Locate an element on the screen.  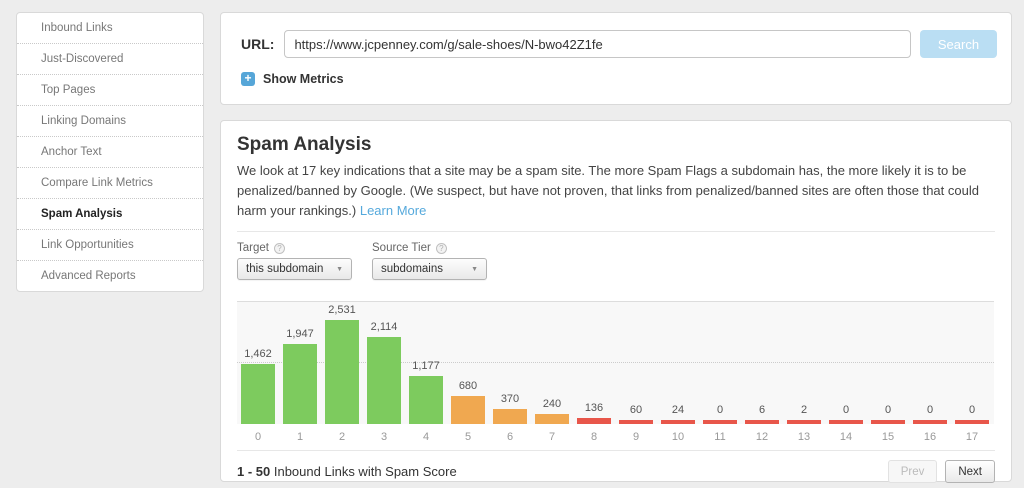
bar-value-label: 240 is located at coordinates (552, 404).